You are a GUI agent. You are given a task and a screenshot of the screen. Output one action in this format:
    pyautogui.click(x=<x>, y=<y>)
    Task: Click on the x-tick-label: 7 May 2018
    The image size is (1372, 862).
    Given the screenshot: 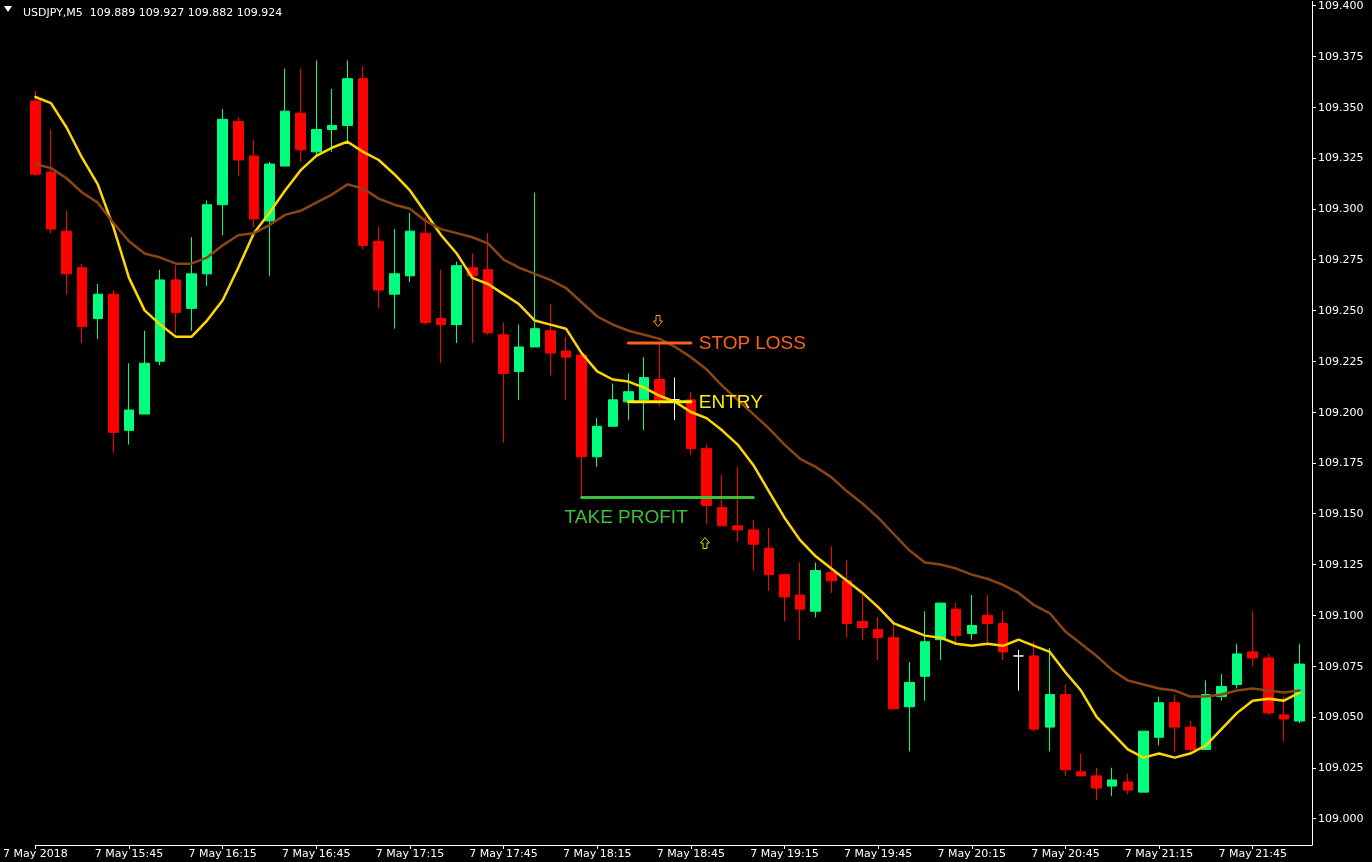 What is the action you would take?
    pyautogui.click(x=35, y=853)
    